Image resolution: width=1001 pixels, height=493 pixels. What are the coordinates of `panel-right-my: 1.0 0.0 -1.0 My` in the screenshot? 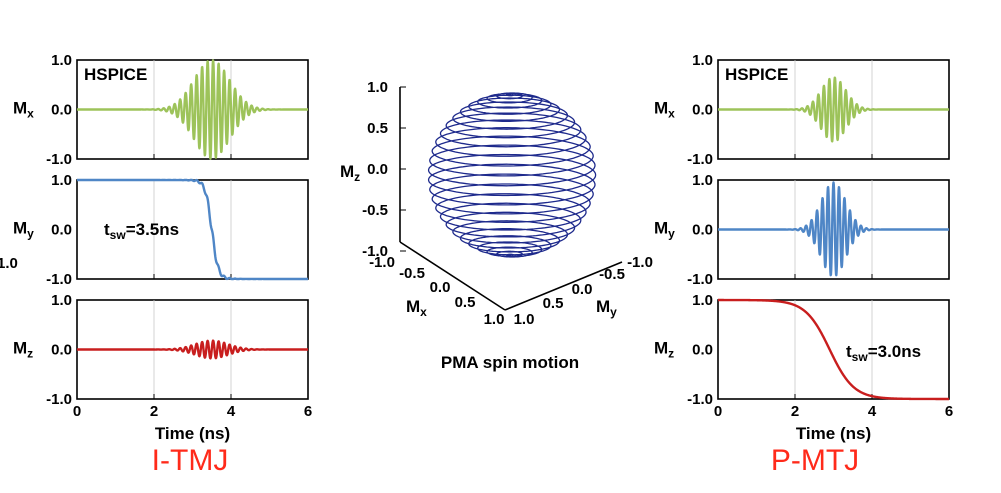 It's located at (802, 230).